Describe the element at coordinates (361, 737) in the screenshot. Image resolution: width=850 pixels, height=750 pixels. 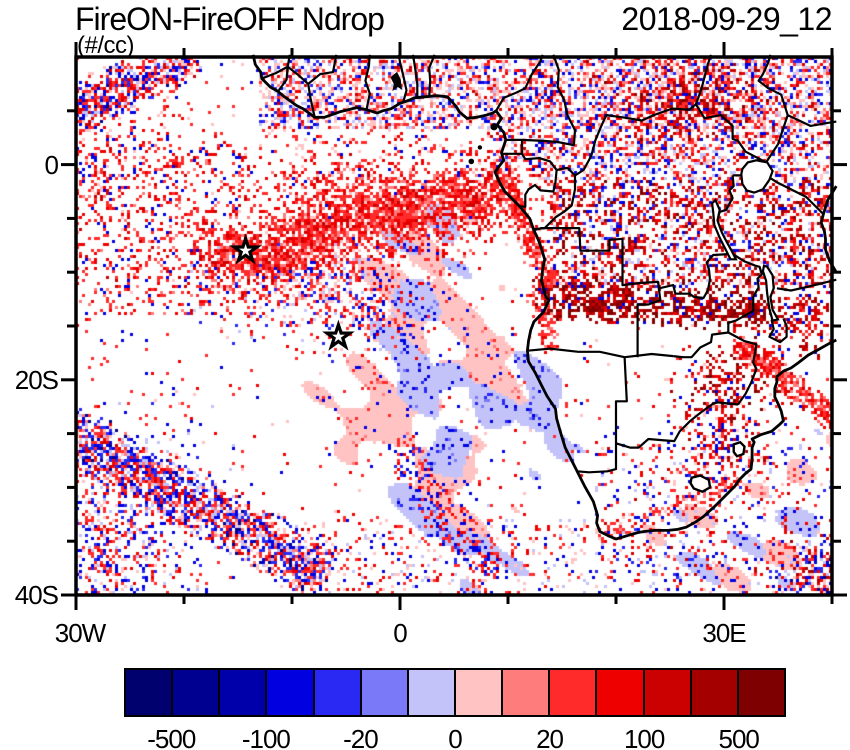
I see `colorbar-tick-label: -20` at that location.